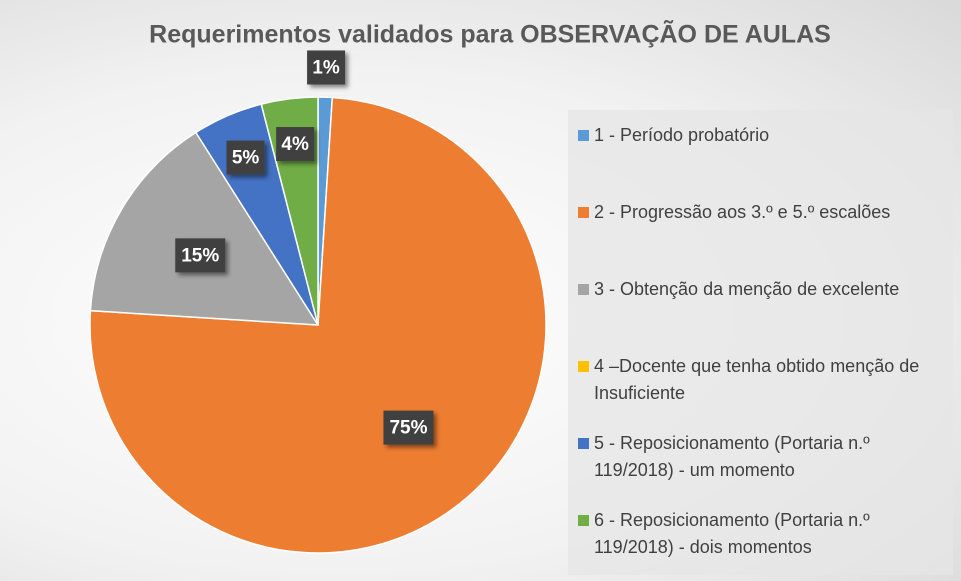 This screenshot has height=581, width=961. Describe the element at coordinates (761, 160) in the screenshot. I see `legend-entry: 1 - Período probatório` at that location.